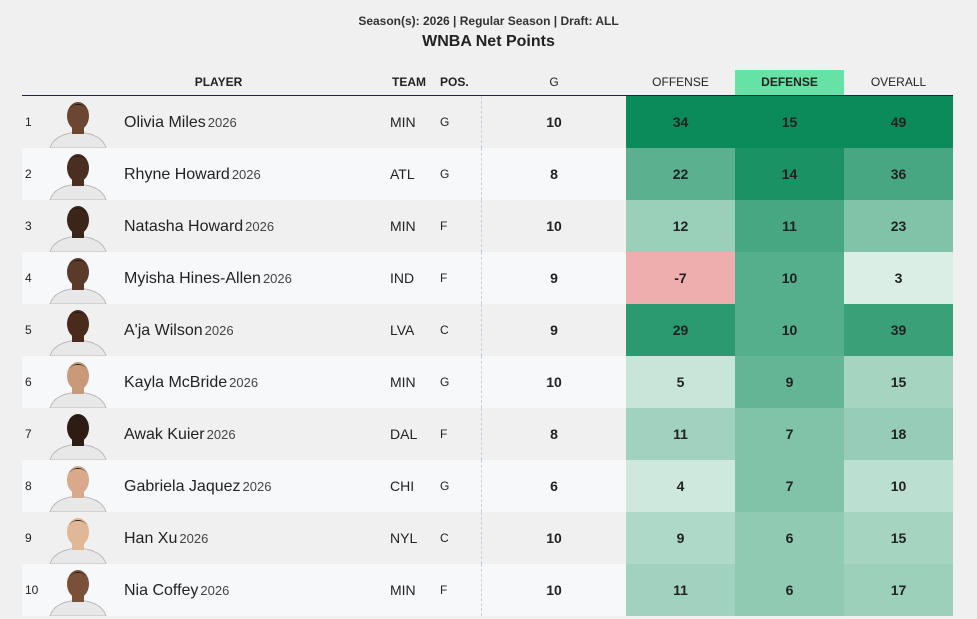 This screenshot has height=619, width=977. Describe the element at coordinates (789, 174) in the screenshot. I see `defense-value: 14` at that location.